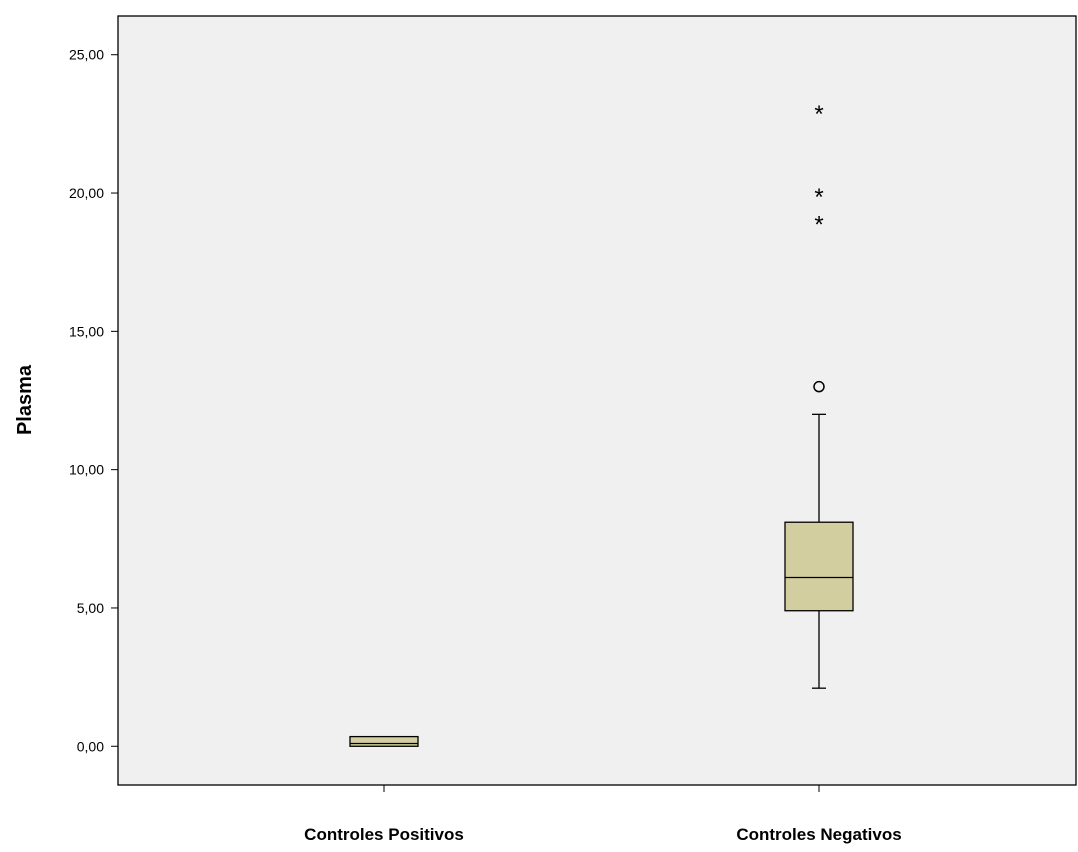  I want to click on y-tick-label: 15,00, so click(86, 331).